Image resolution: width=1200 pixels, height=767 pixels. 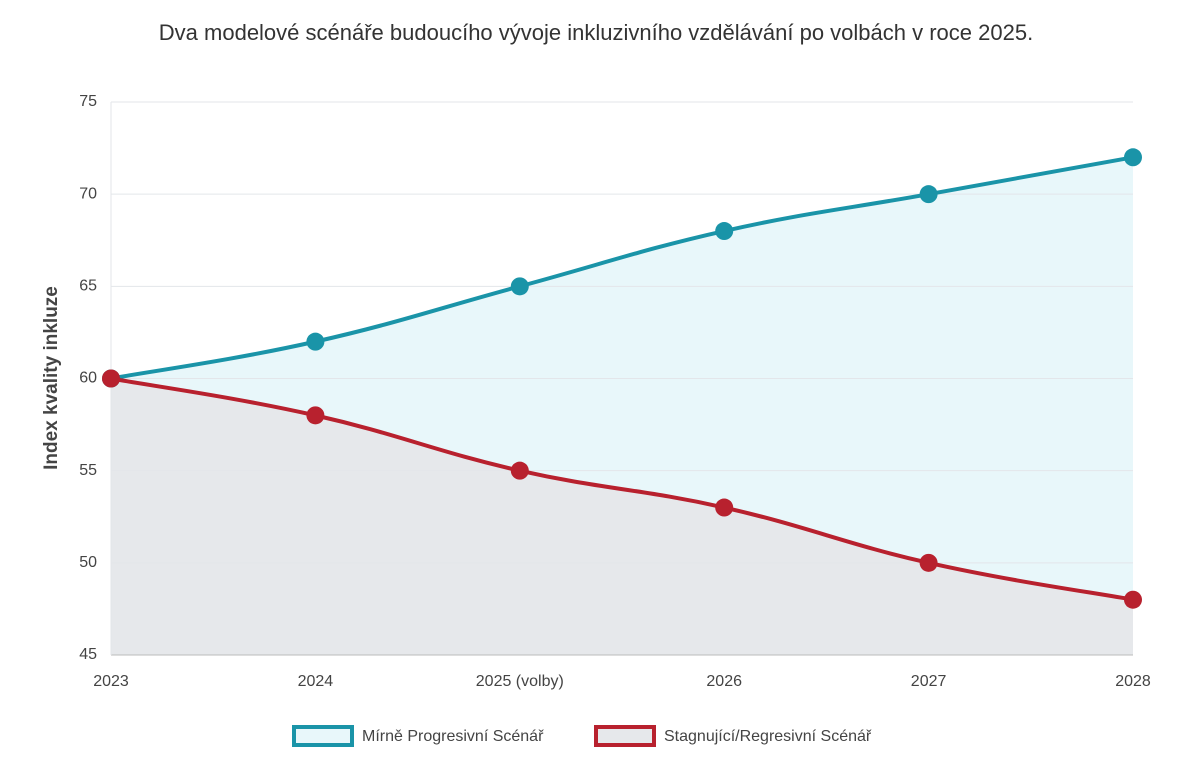 What do you see at coordinates (316, 681) in the screenshot?
I see `x-tick-label: 2024` at bounding box center [316, 681].